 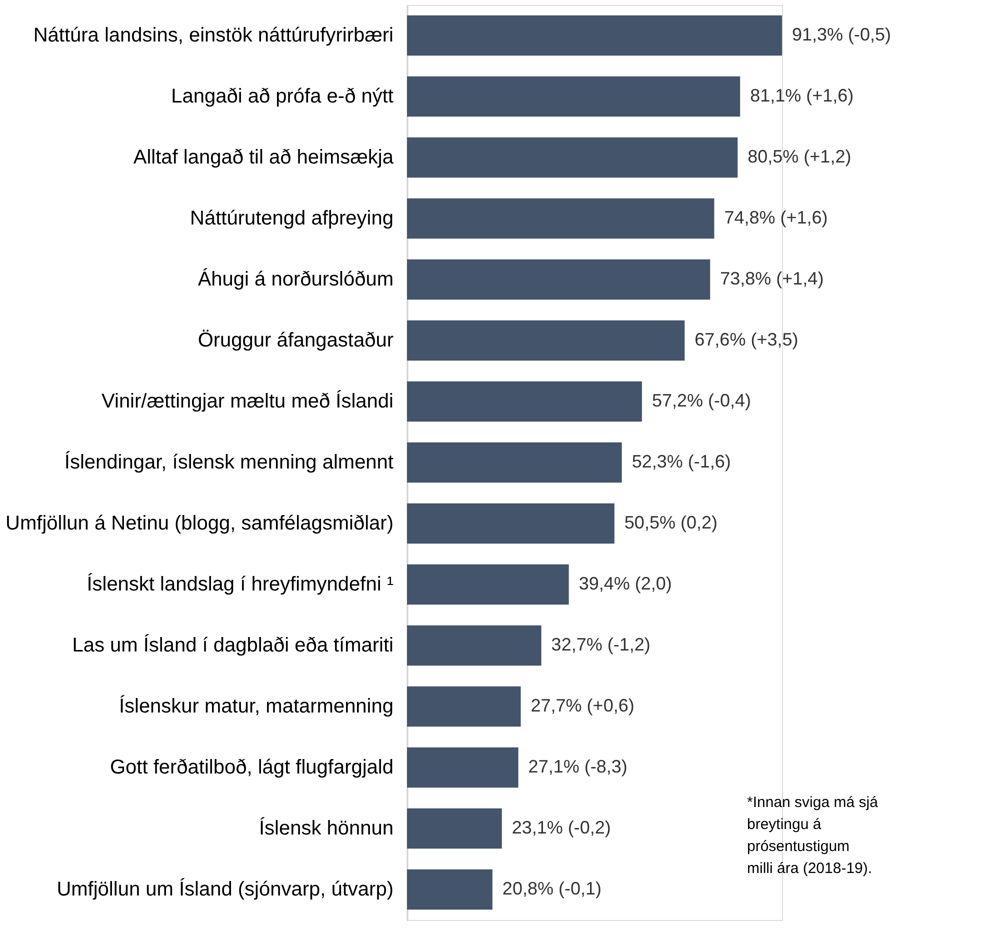 I want to click on data-label: 67,6% (+3,5), so click(x=746, y=340).